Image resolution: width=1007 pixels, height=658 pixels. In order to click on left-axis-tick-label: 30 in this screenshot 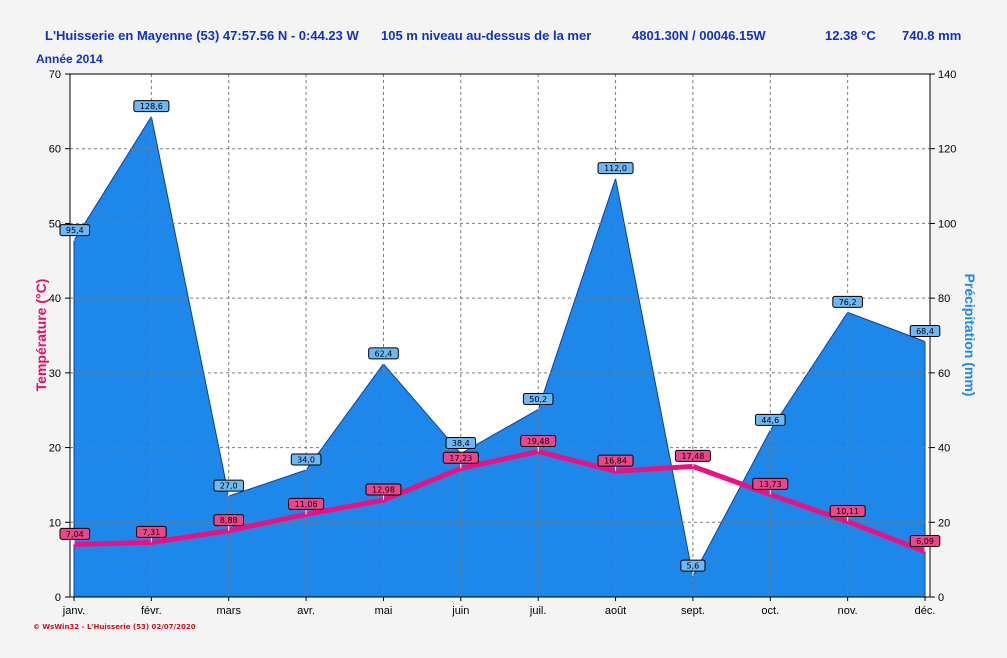, I will do `click(55, 374)`.